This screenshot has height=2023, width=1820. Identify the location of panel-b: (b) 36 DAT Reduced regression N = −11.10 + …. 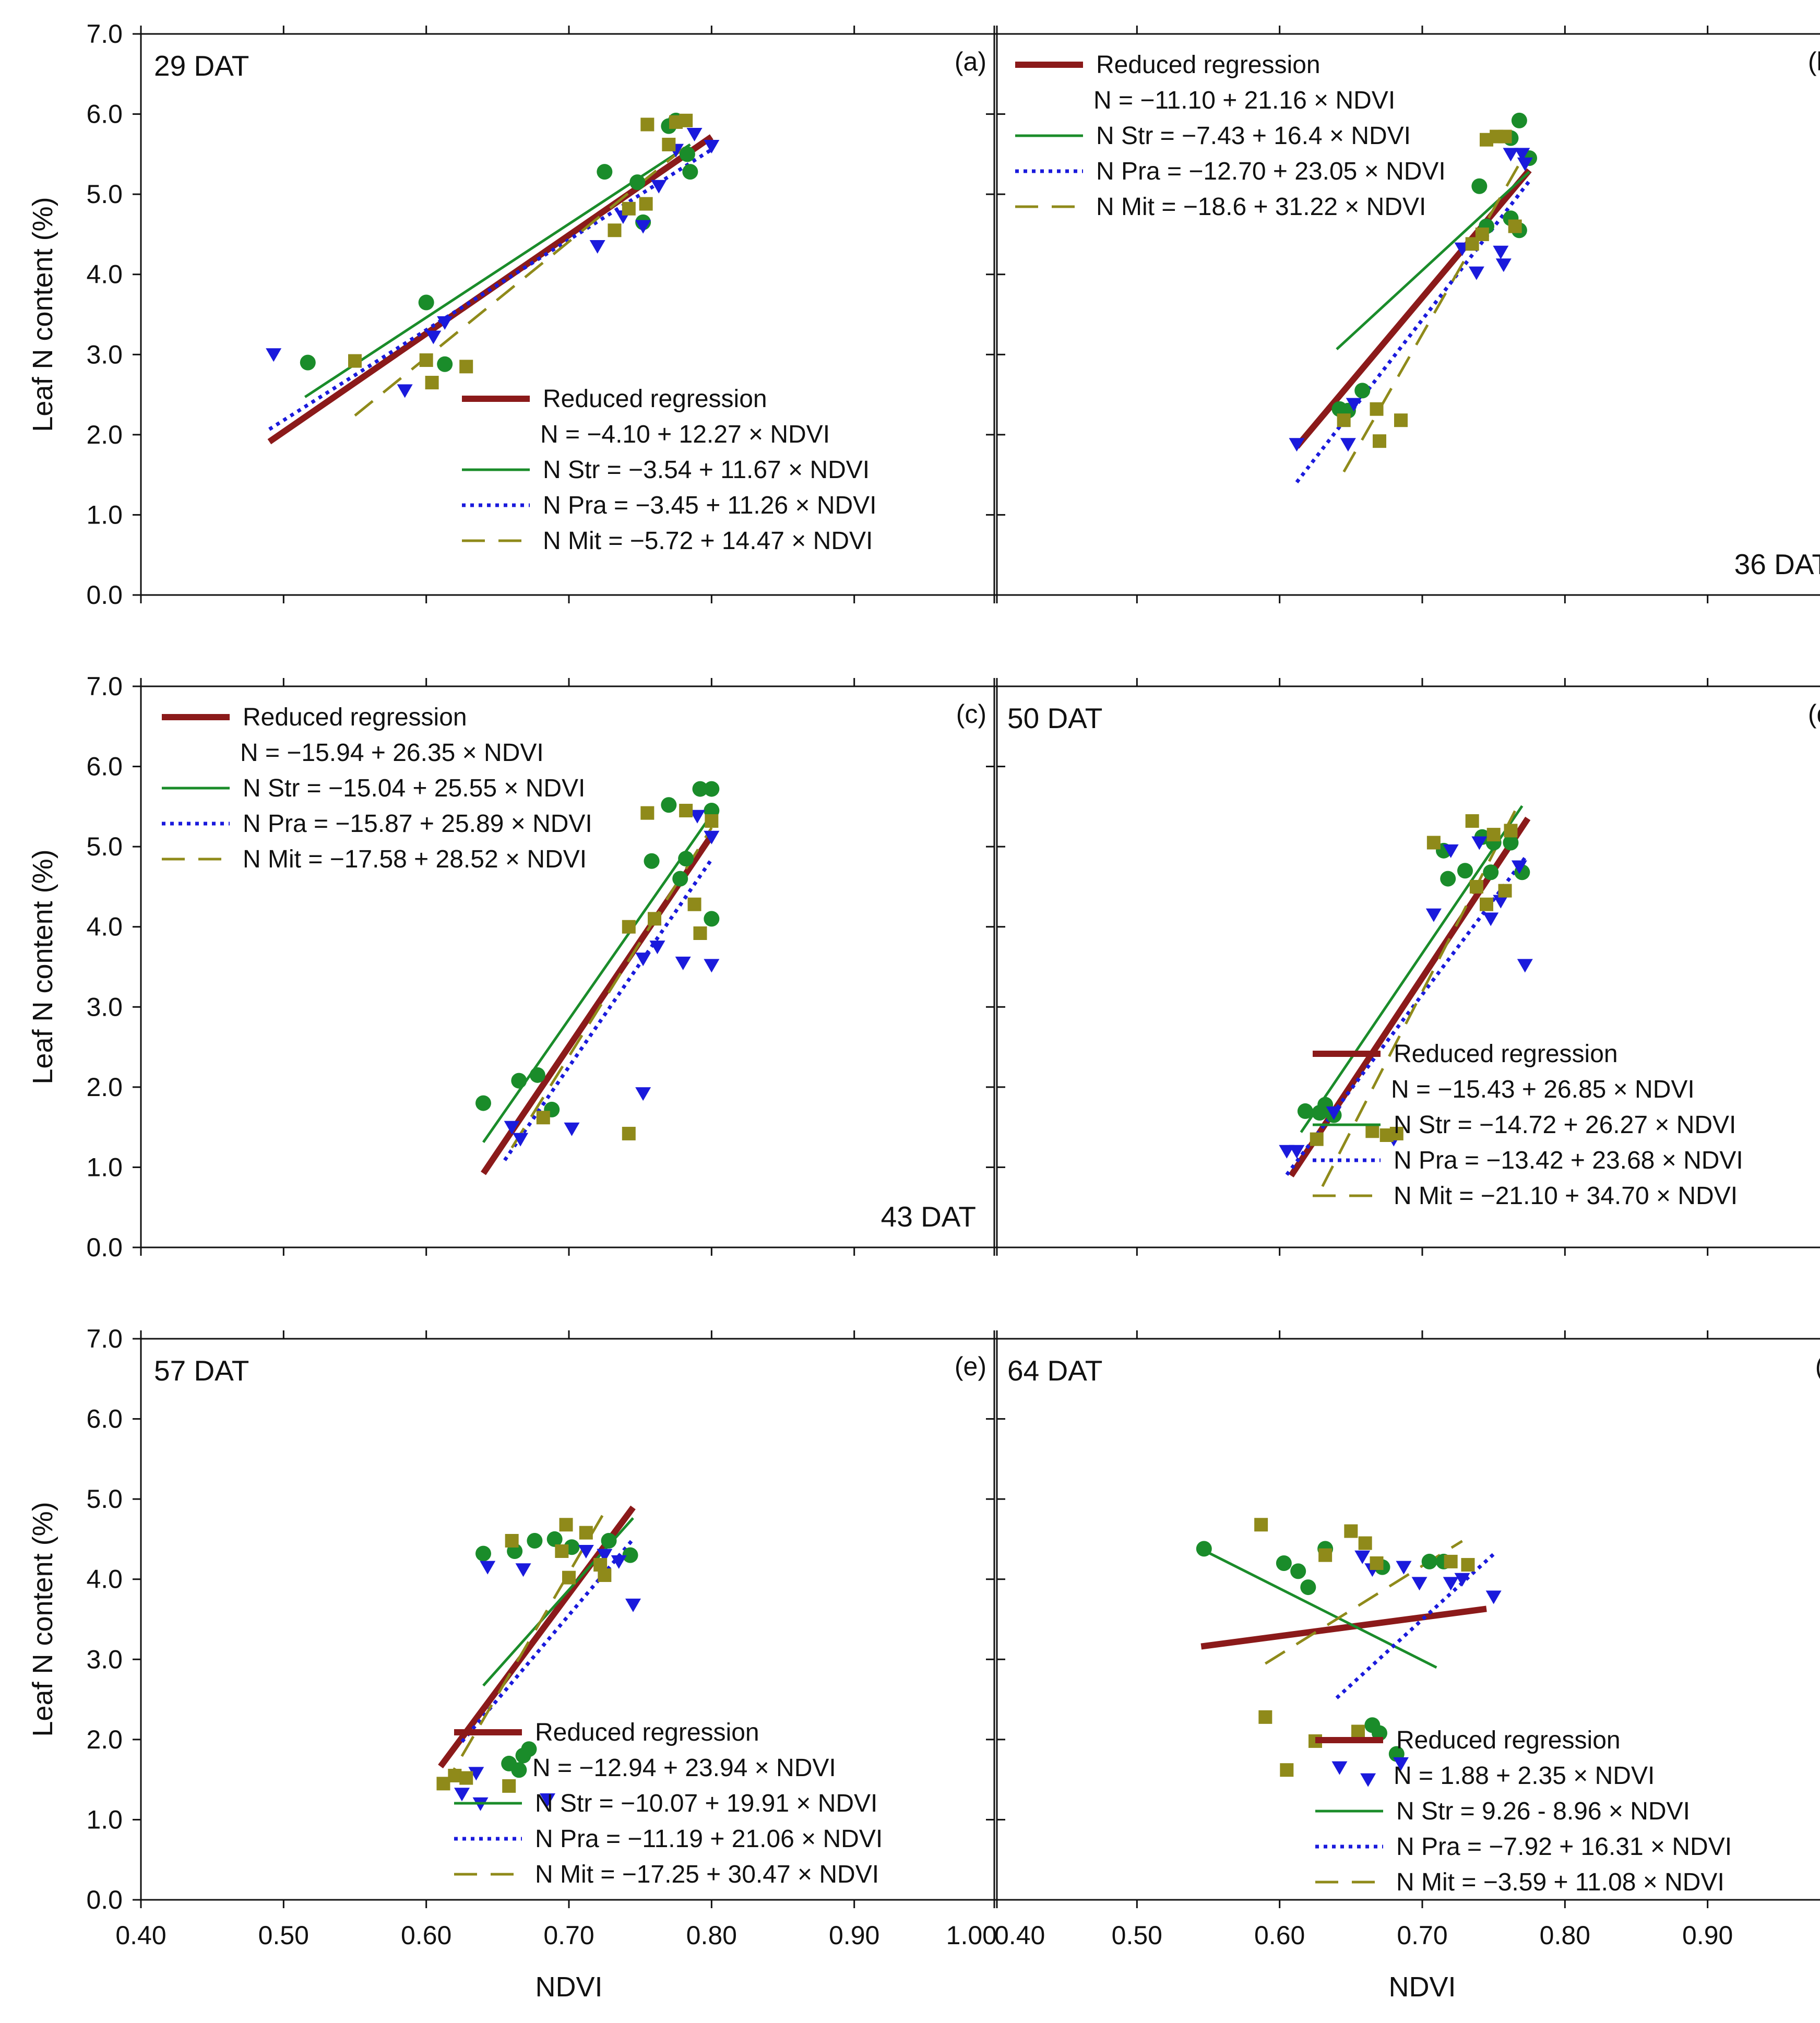
(1403, 314).